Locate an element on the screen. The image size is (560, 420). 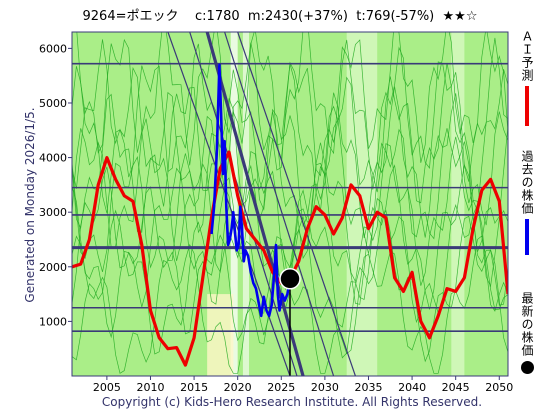
latest-price-marker is located at coordinates (290, 279).